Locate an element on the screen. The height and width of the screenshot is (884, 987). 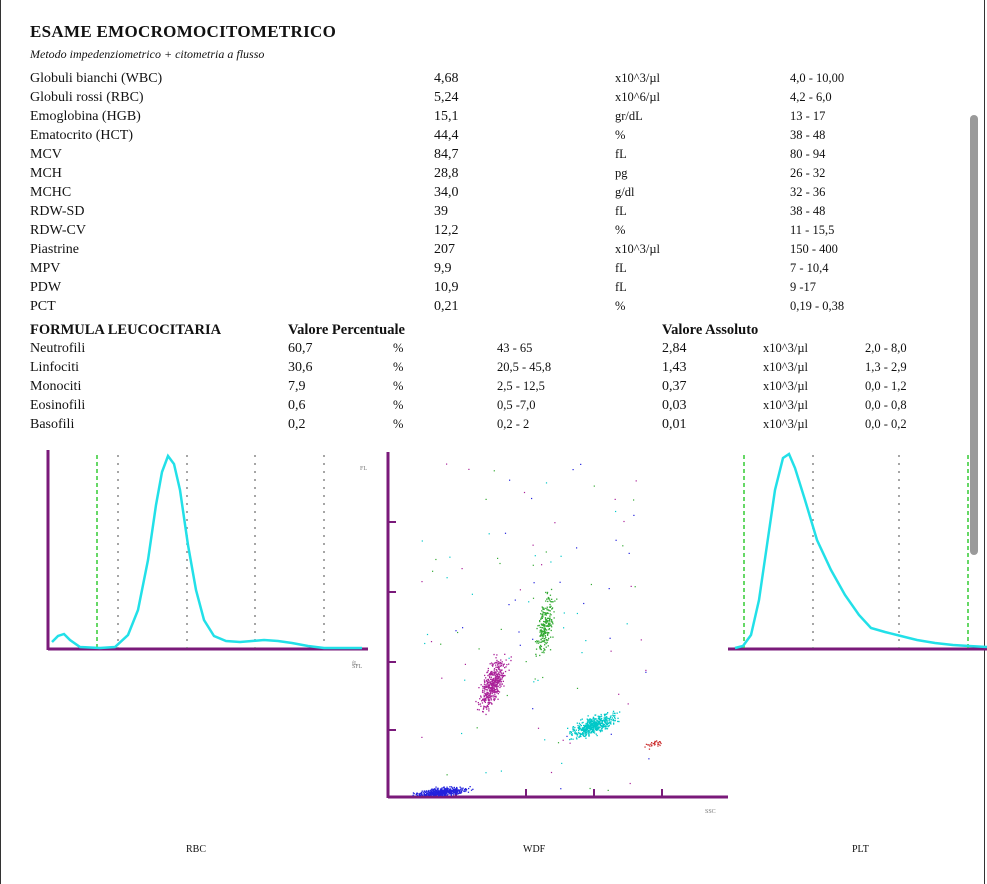
cbc-row: RDW-CV 12,2% 11 - 15,5 is located at coordinates (493, 232).